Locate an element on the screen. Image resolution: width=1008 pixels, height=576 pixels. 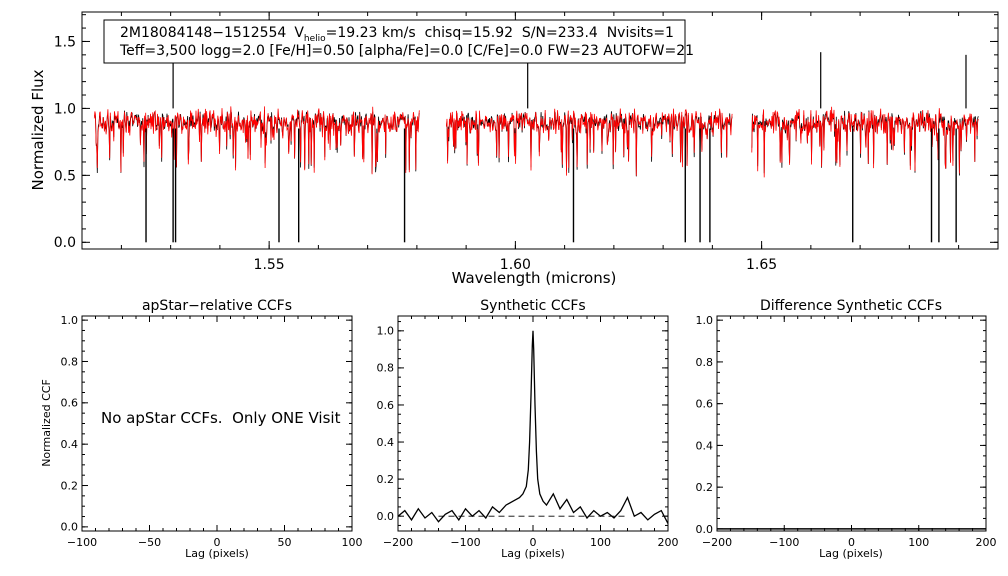
synthetic-ytick-label: 0.2 is located at coordinates (386, 479).